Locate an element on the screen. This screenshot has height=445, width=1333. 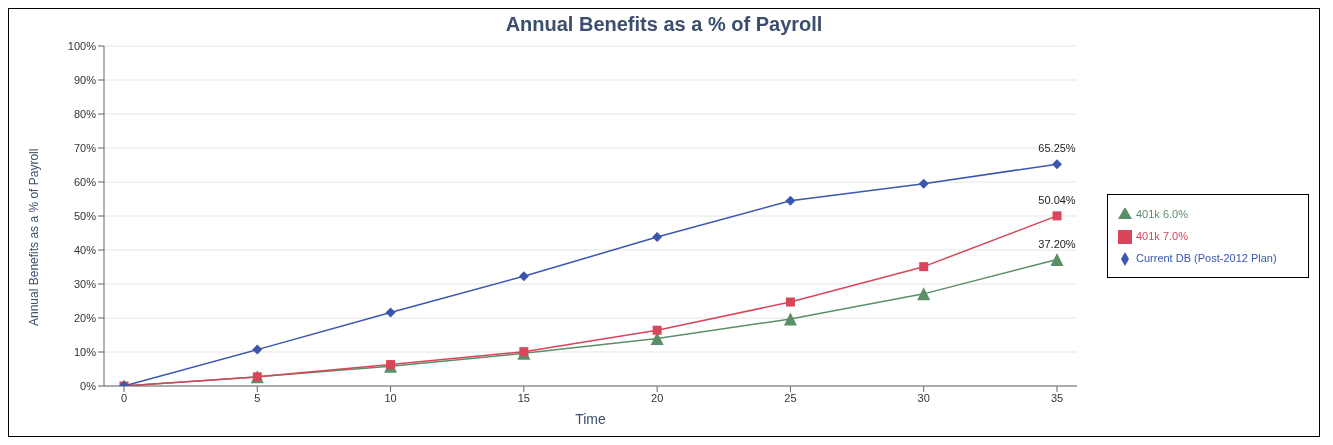
y-tick-label: 80% is located at coordinates (85, 113).